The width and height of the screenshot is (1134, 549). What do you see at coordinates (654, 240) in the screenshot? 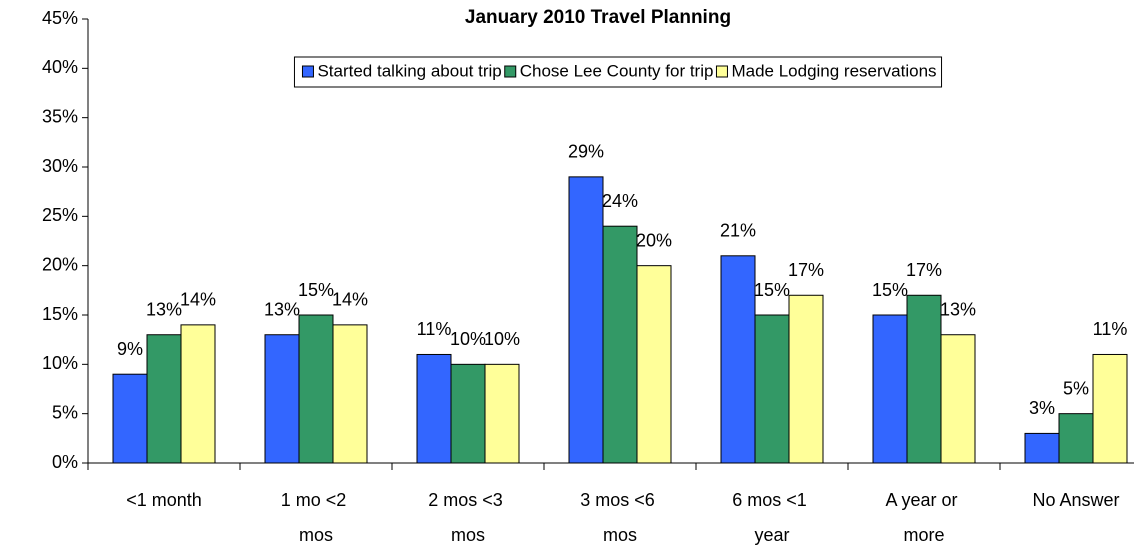
I see `data-label: 20%` at bounding box center [654, 240].